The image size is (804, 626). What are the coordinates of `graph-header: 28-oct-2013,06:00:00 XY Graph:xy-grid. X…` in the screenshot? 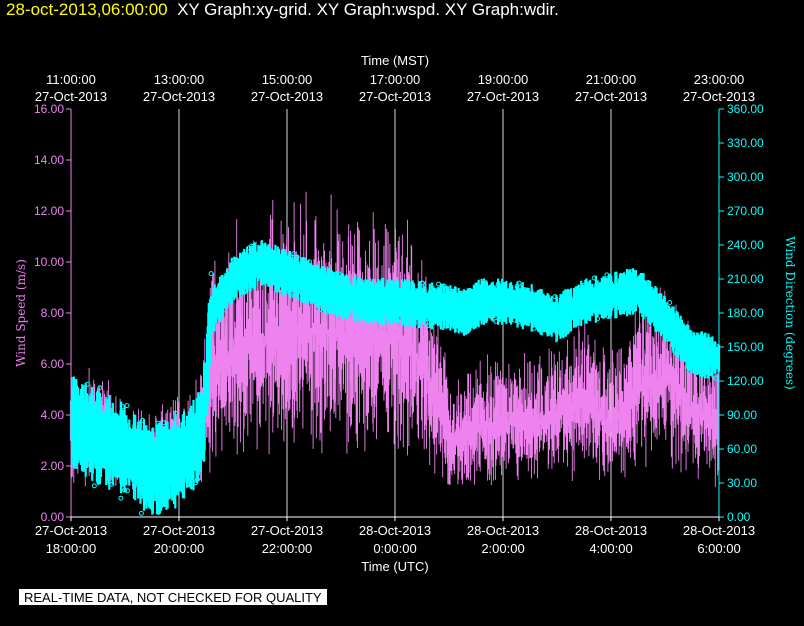 It's located at (282, 10).